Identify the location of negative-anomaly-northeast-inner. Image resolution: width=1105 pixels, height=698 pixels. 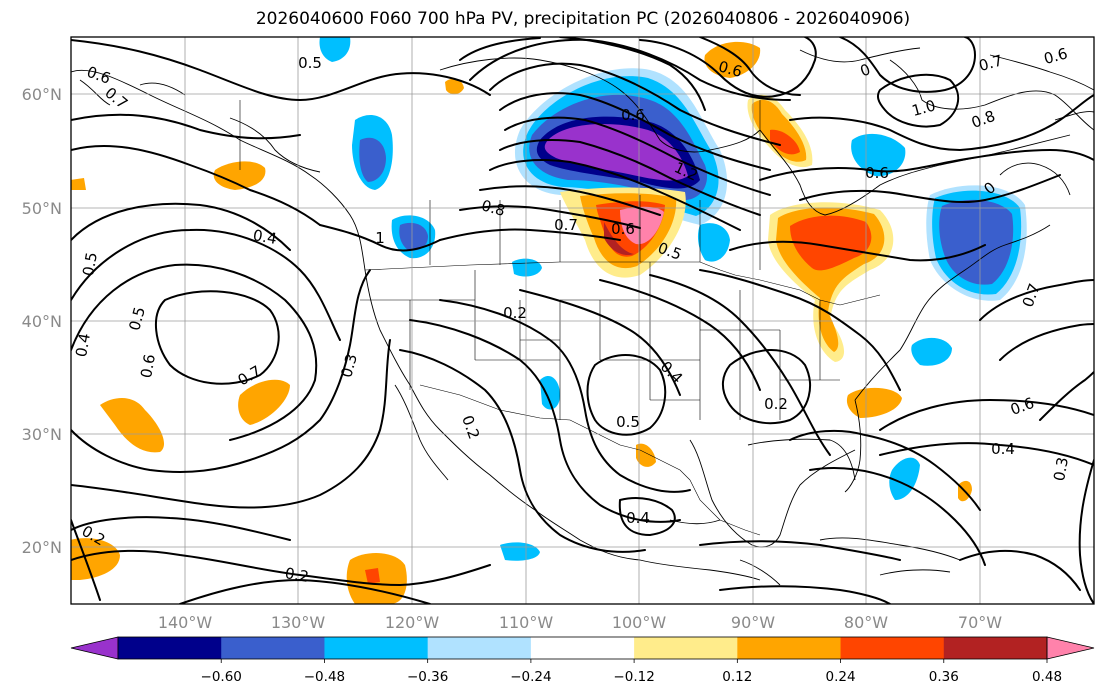
(976, 242).